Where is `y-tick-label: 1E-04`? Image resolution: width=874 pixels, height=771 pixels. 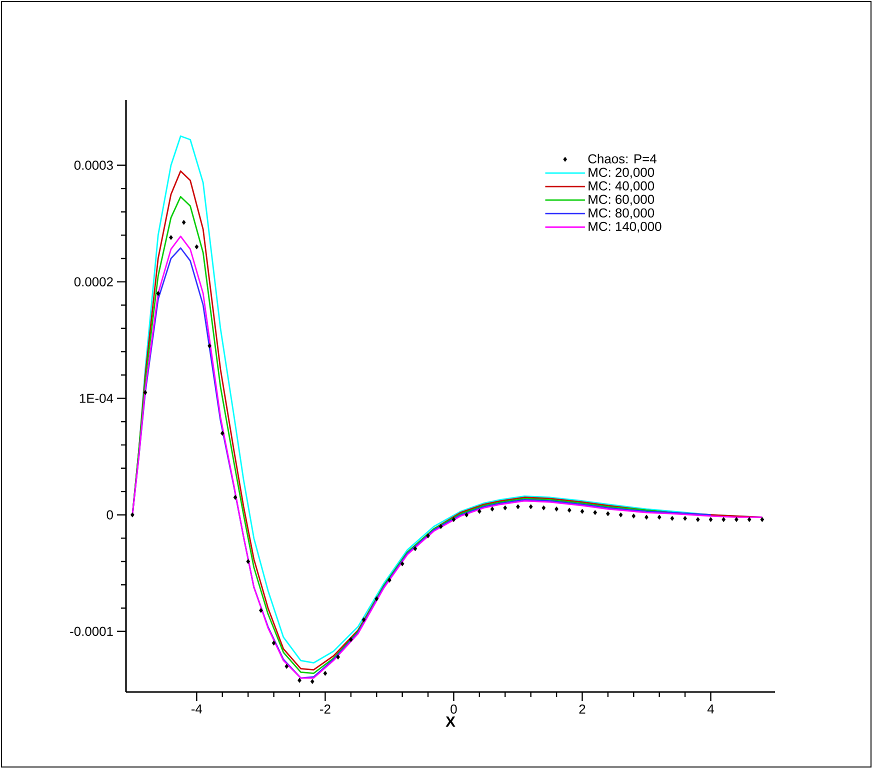 y-tick-label: 1E-04 is located at coordinates (97, 398).